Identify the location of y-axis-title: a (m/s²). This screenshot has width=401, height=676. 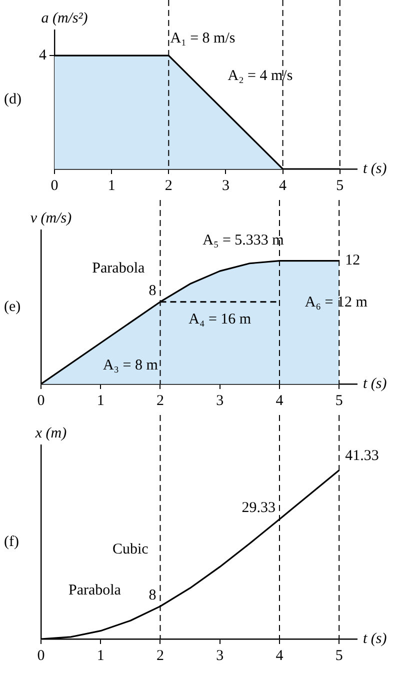
(64, 18).